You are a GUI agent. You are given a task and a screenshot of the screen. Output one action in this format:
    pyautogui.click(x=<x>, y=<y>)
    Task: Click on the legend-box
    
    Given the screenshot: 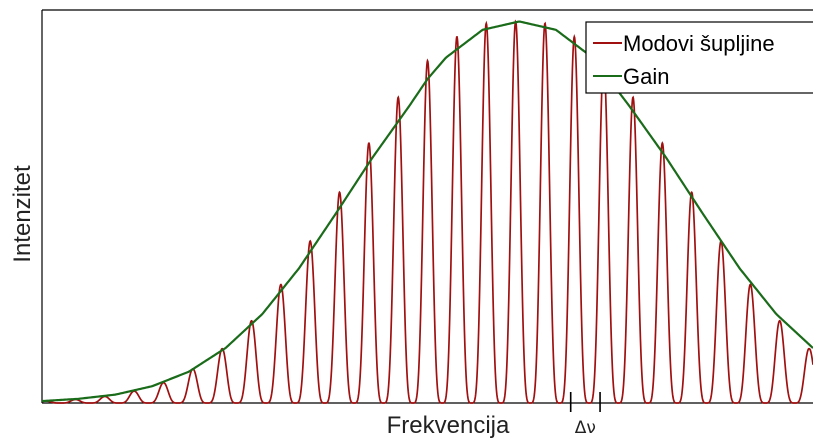 What is the action you would take?
    pyautogui.click(x=699, y=57)
    